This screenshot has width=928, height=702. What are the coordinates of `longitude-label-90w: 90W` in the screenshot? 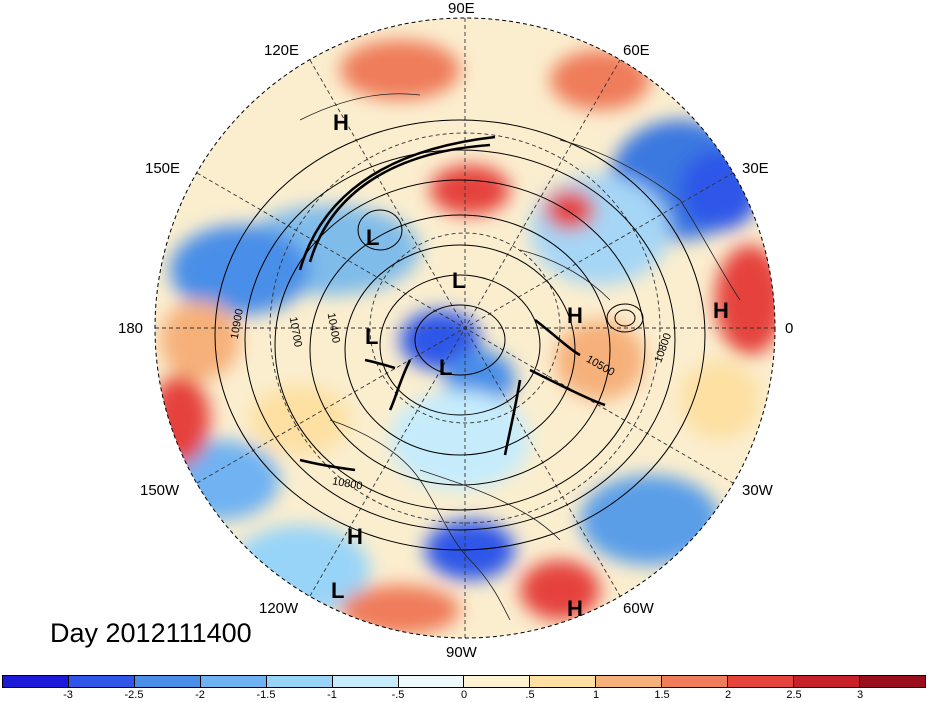 It's located at (461, 652).